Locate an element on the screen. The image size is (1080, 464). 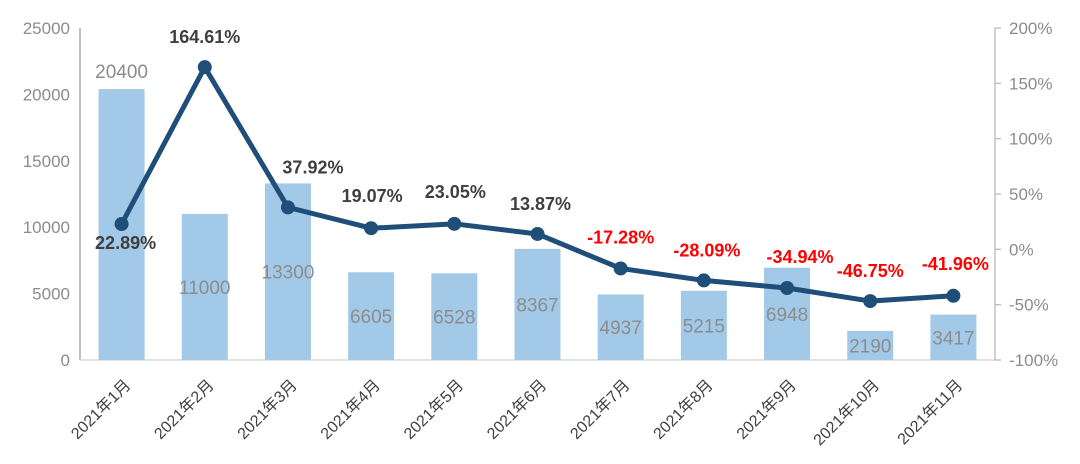
bar-2021年7月 is located at coordinates (620, 327).